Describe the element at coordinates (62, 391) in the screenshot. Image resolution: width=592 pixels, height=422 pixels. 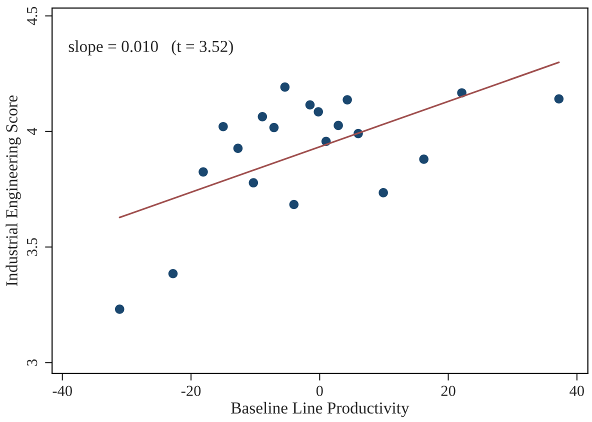
I see `x-tick-label: -40` at that location.